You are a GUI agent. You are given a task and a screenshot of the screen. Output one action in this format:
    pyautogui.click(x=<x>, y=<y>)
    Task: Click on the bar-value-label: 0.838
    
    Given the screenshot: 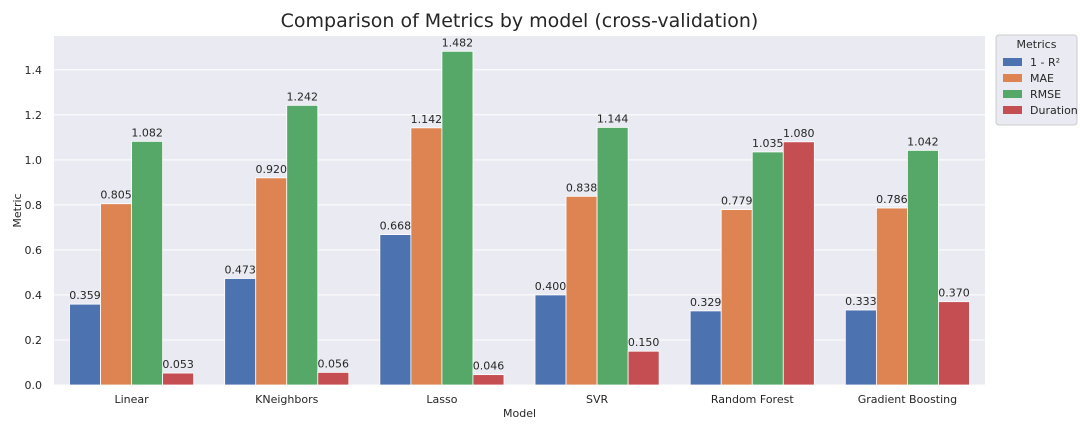 What is the action you would take?
    pyautogui.click(x=582, y=187)
    